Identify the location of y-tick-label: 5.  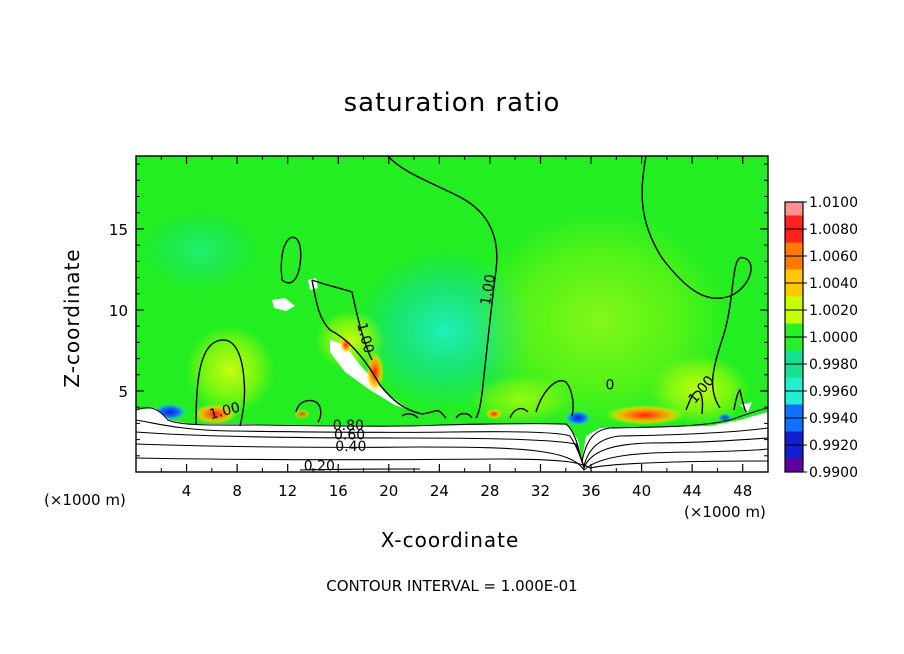
(123, 392).